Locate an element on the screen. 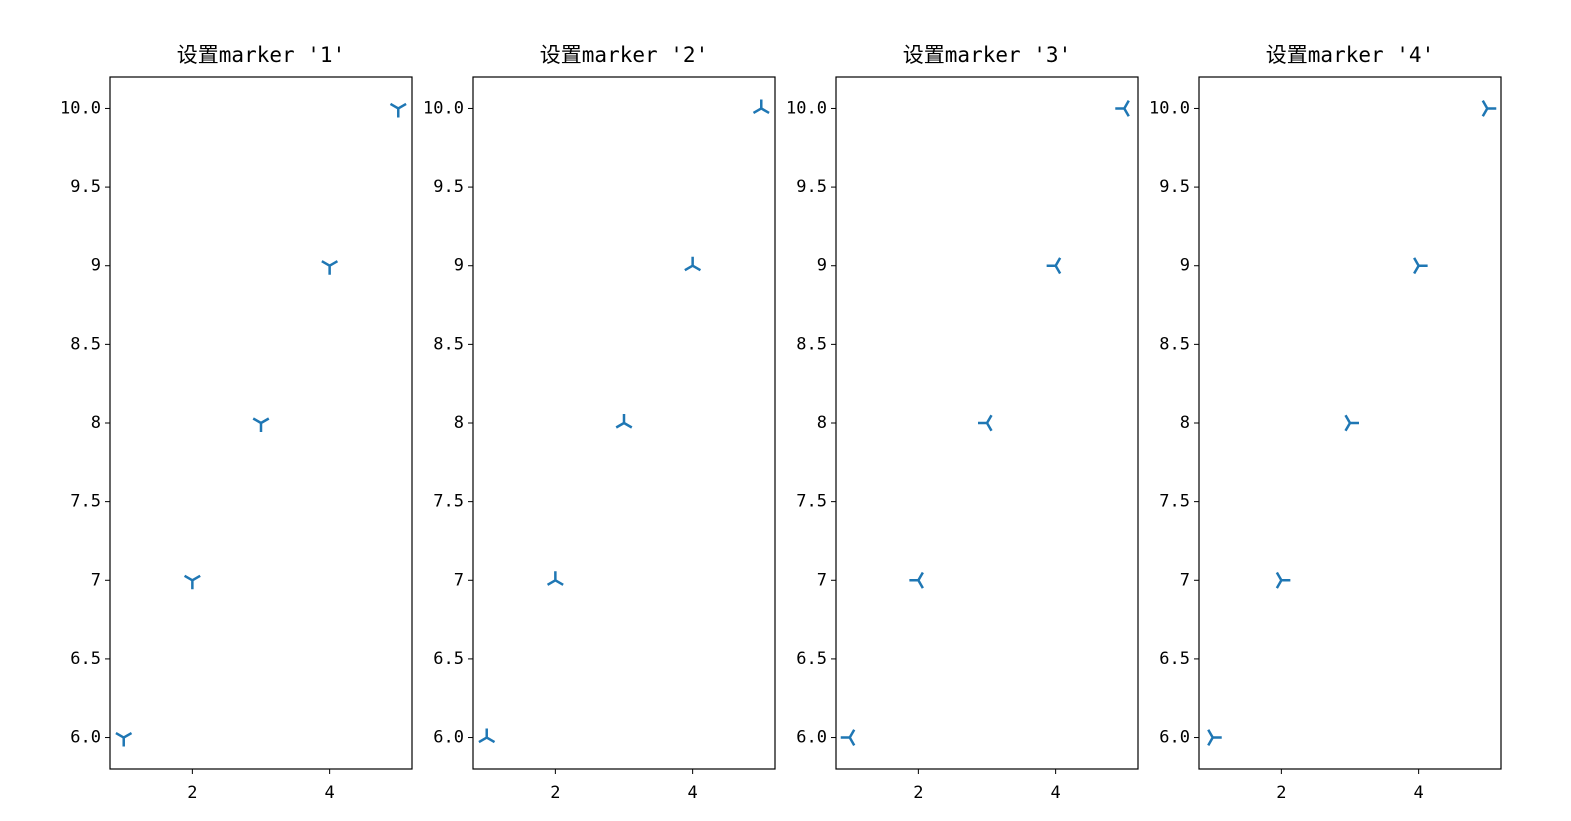  chart-title: 设置marker '3' is located at coordinates (987, 55).